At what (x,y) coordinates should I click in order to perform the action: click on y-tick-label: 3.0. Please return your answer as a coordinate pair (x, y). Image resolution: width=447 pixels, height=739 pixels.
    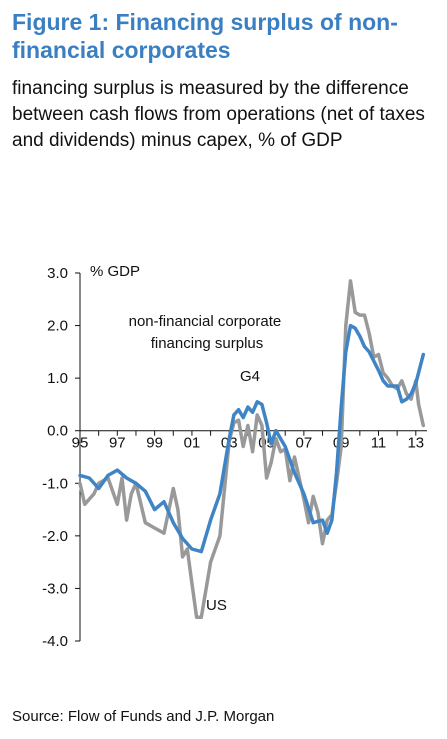
    Looking at the image, I should click on (57, 273).